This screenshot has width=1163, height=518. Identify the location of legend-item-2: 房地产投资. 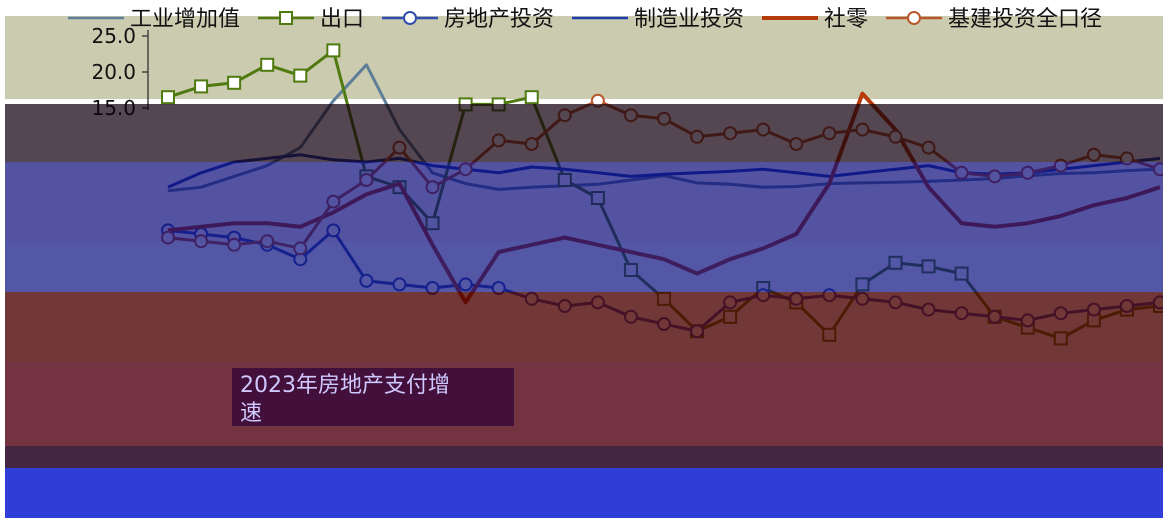
(468, 19).